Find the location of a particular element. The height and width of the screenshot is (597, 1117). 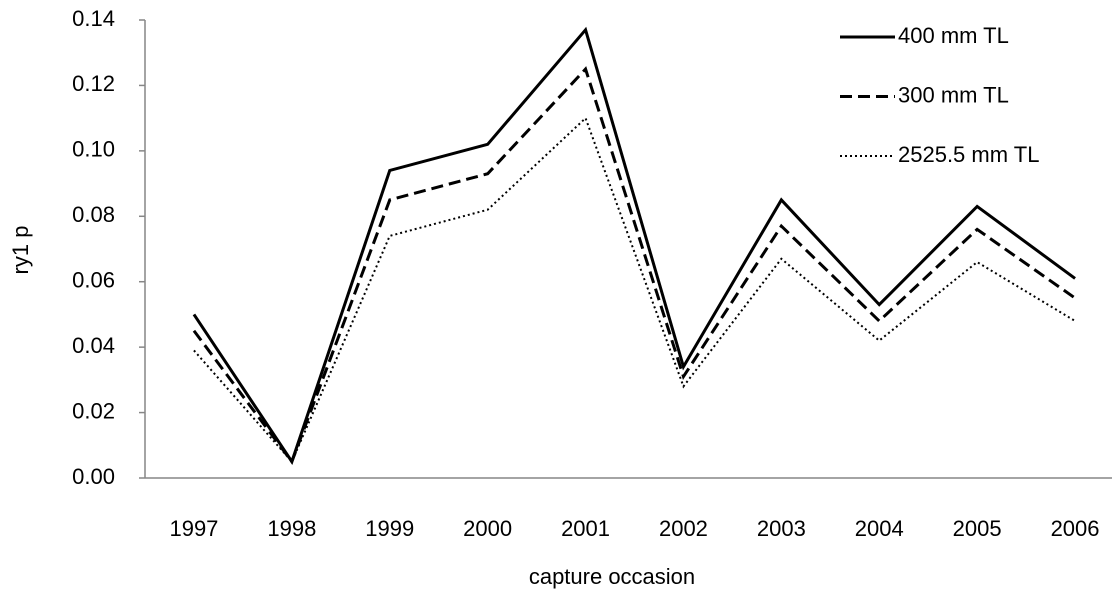

y-tick-label: 0.08 is located at coordinates (93, 214).